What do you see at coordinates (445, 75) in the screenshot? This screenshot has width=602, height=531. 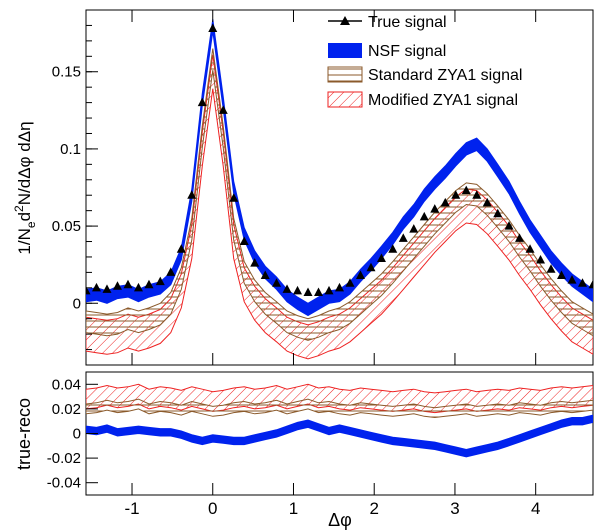 I see `legend-label-standard-zya1: Standard ZYA1 signal` at bounding box center [445, 75].